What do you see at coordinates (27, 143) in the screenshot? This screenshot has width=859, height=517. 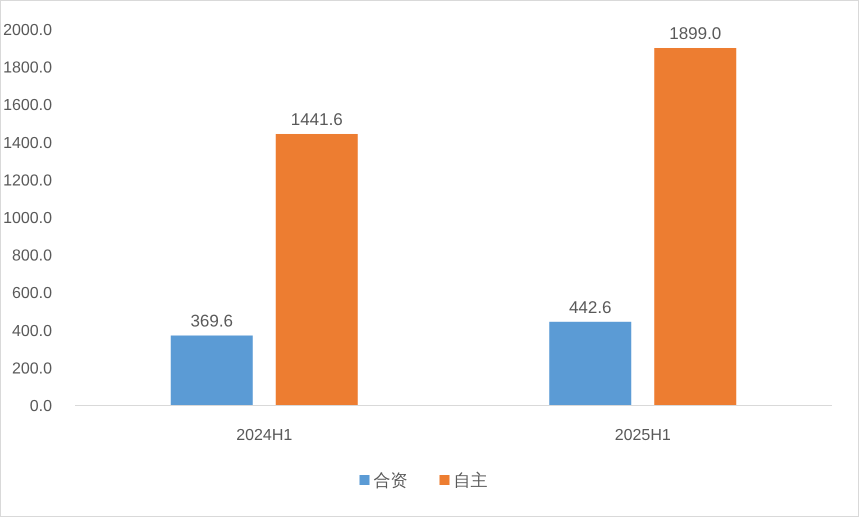 I see `y-tick-label: 1400.0` at bounding box center [27, 143].